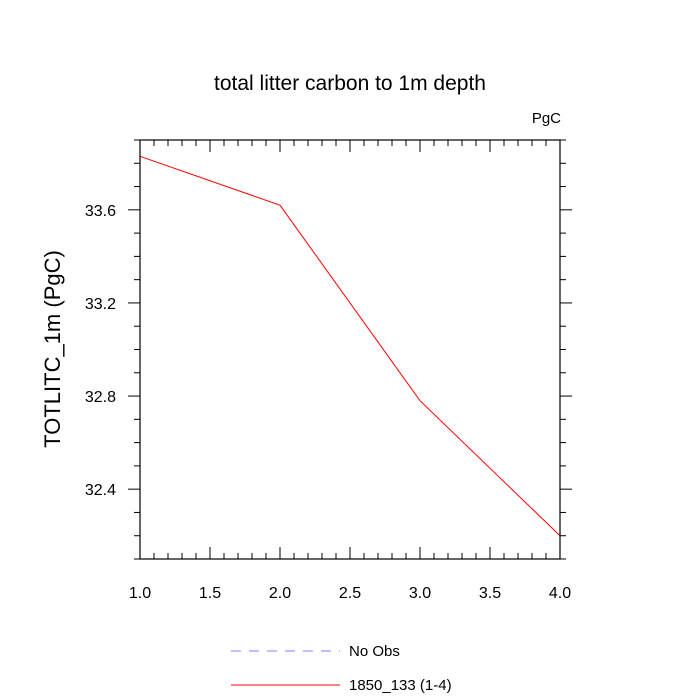 This screenshot has width=700, height=700. I want to click on x-tick-label: 3.5, so click(490, 593).